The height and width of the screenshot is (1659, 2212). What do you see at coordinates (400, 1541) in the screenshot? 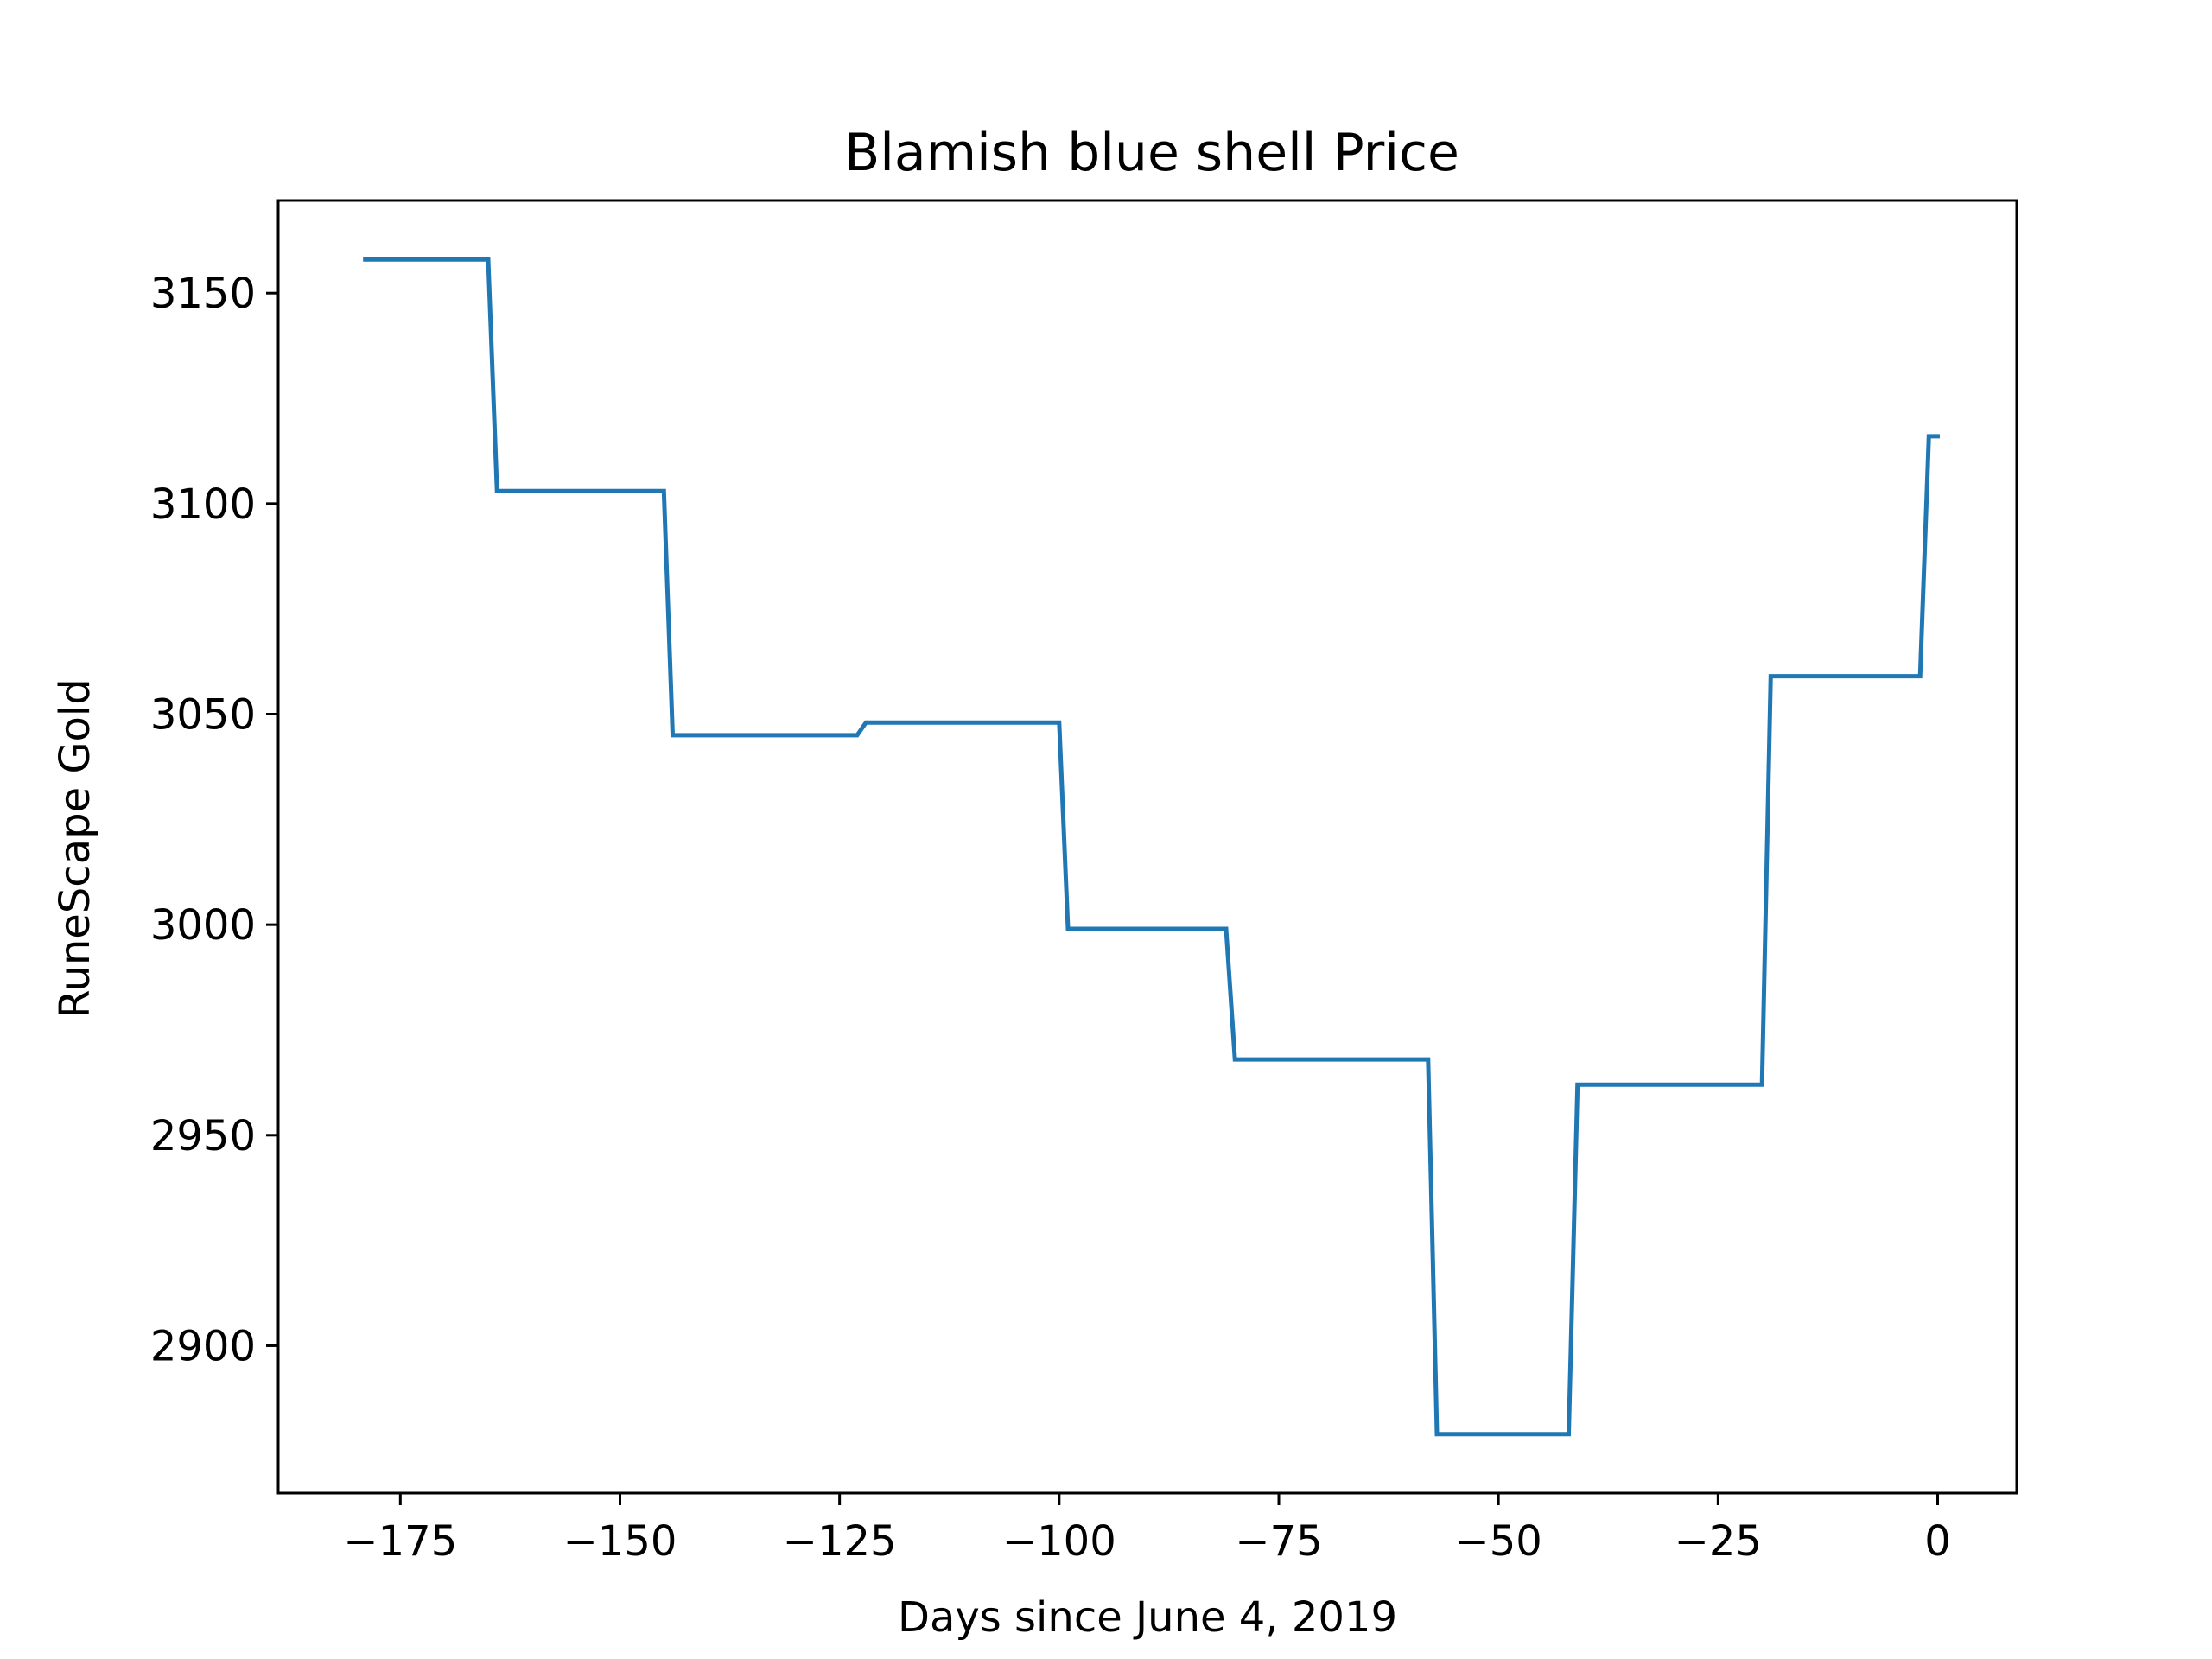
I see `x-tick-label: −175` at bounding box center [400, 1541].